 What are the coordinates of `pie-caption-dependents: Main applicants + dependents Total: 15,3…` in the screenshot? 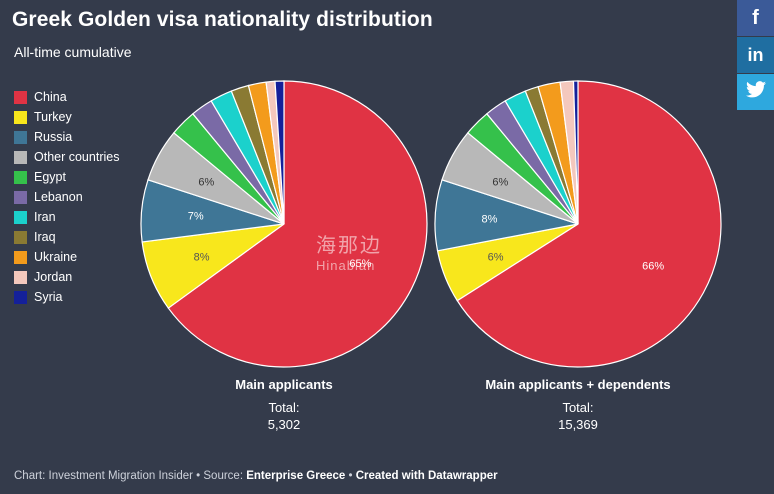 It's located at (578, 404).